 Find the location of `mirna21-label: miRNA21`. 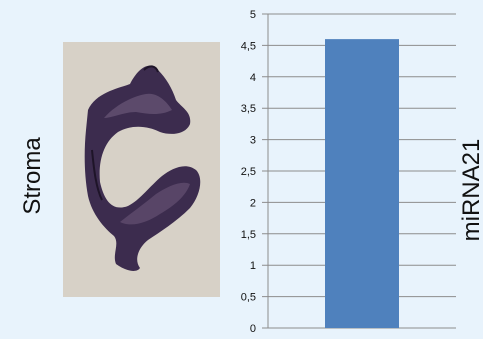

mirna21-label: miRNA21 is located at coordinates (470, 190).